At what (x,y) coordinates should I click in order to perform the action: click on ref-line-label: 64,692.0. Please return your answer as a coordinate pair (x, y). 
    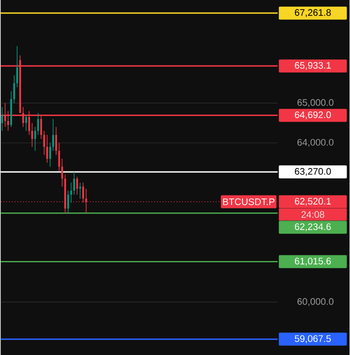
    Looking at the image, I should click on (313, 115).